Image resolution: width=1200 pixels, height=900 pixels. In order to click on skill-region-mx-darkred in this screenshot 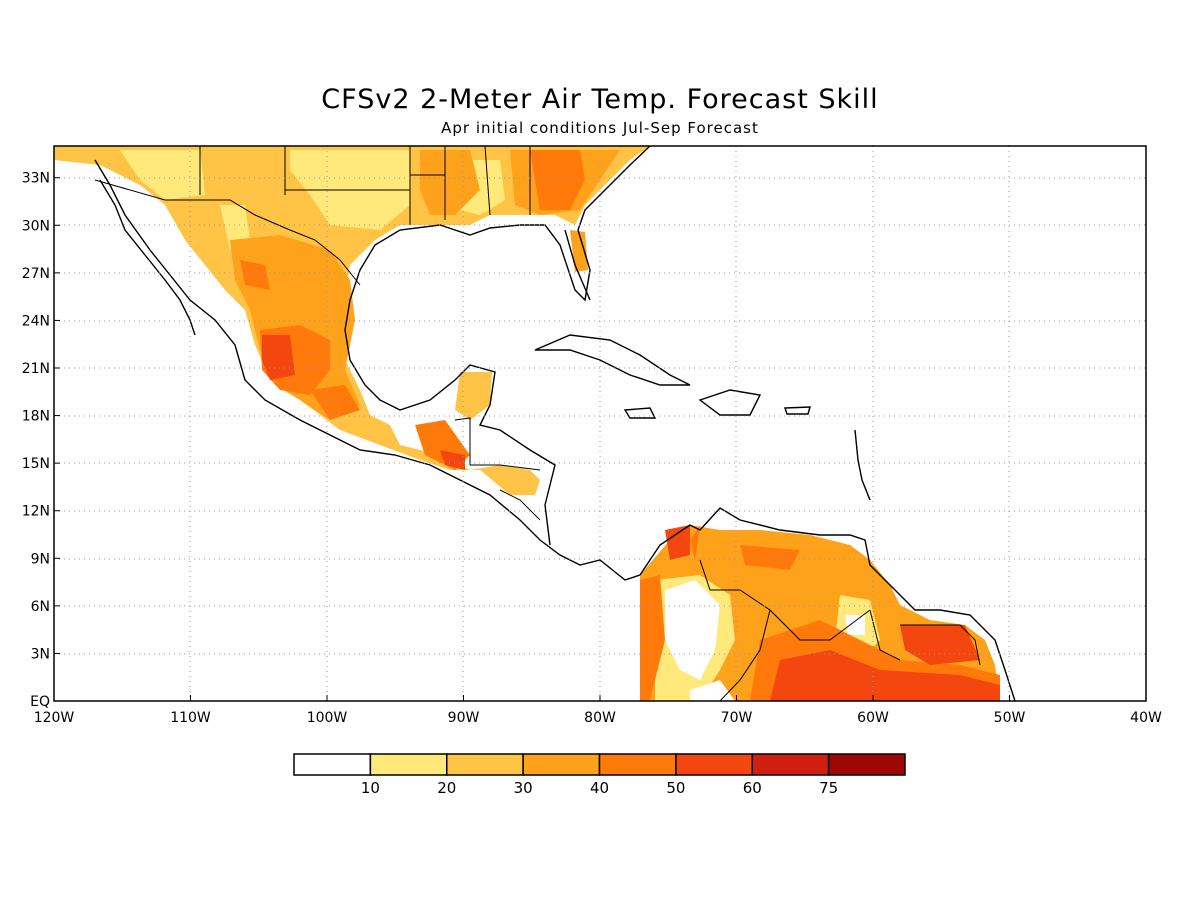, I will do `click(363, 402)`.